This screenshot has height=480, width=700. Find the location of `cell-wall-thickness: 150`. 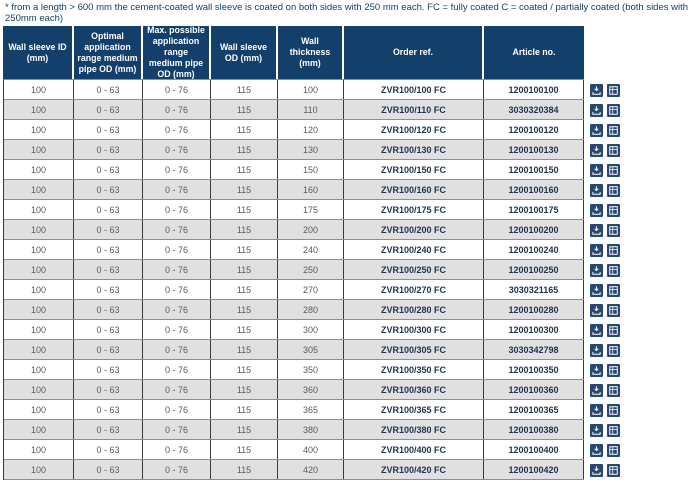

cell-wall-thickness: 150 is located at coordinates (311, 169).